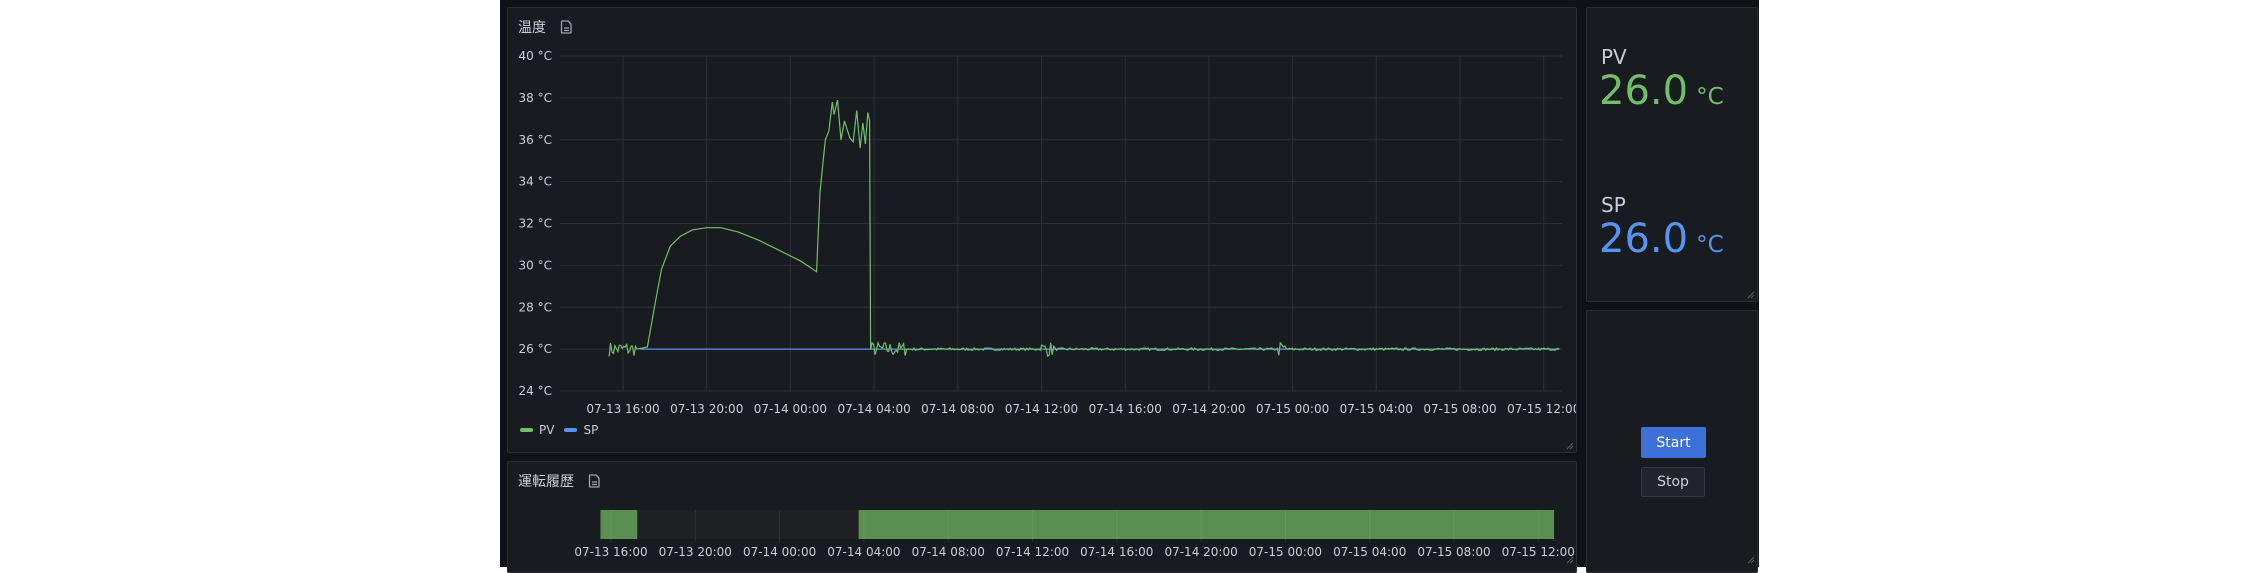  Describe the element at coordinates (535, 265) in the screenshot. I see `y-tick-label: 30 °C` at that location.